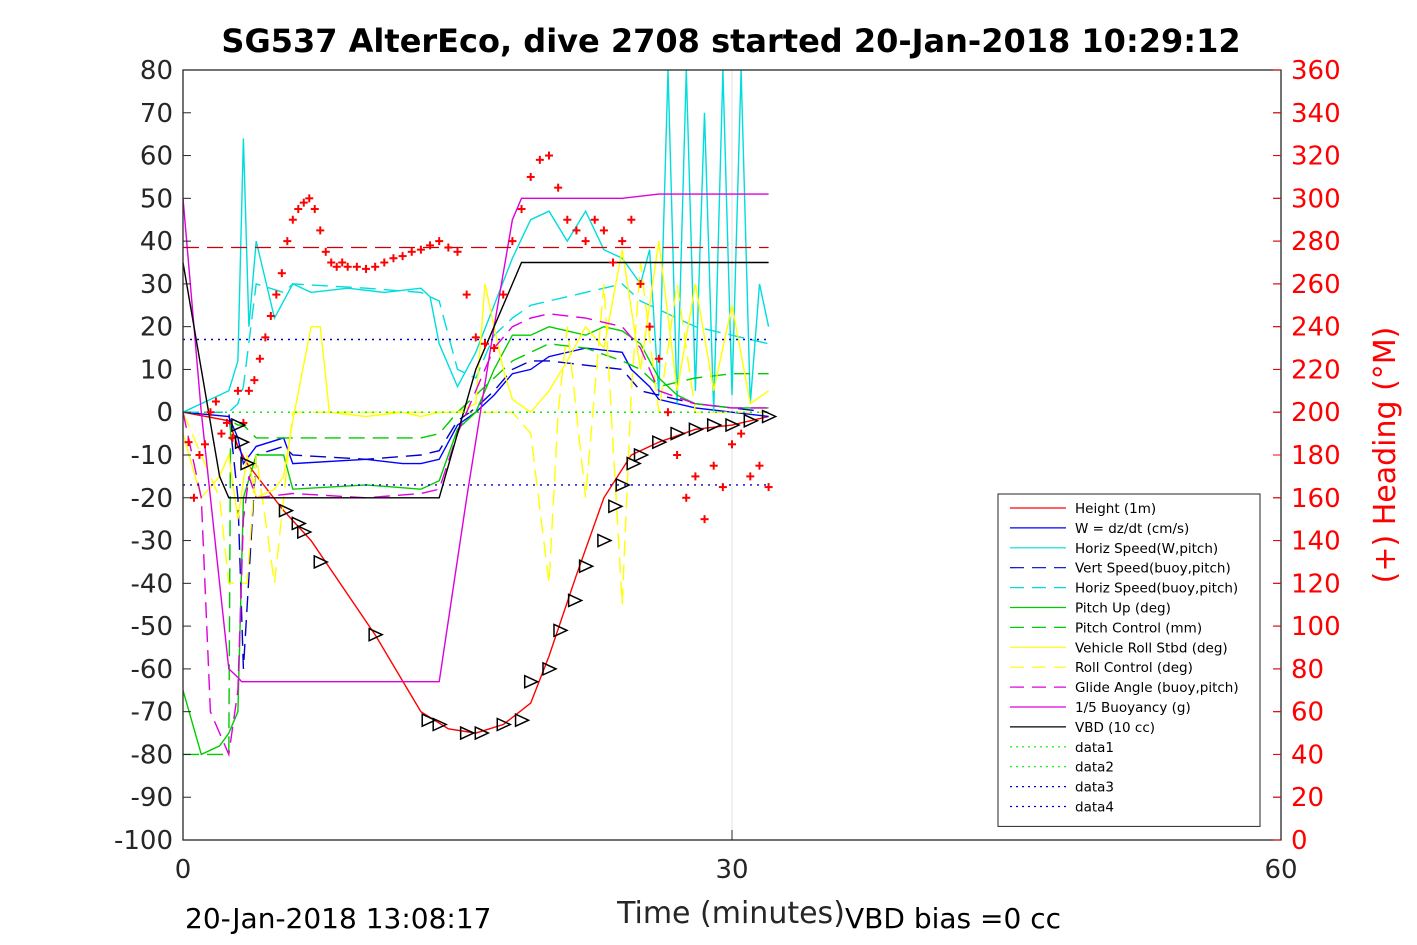 The image size is (1417, 945). I want to click on legend-label: W = dz/dt (cm/s), so click(1132, 529).